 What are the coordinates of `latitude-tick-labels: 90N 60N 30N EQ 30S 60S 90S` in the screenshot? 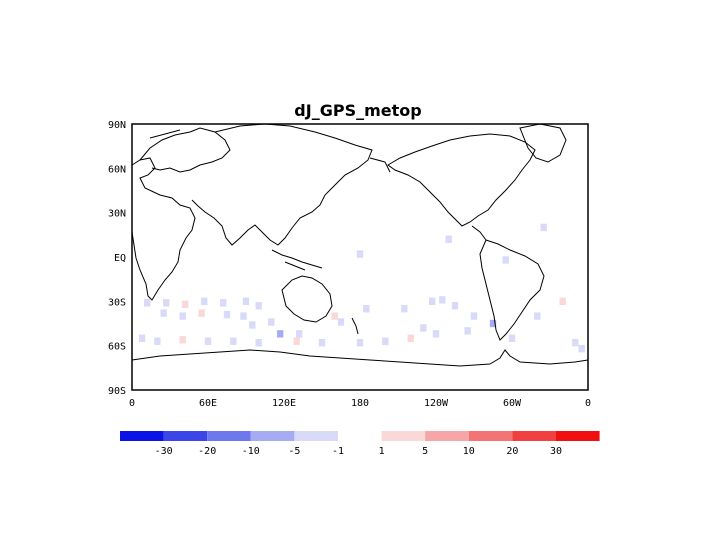 It's located at (117, 258).